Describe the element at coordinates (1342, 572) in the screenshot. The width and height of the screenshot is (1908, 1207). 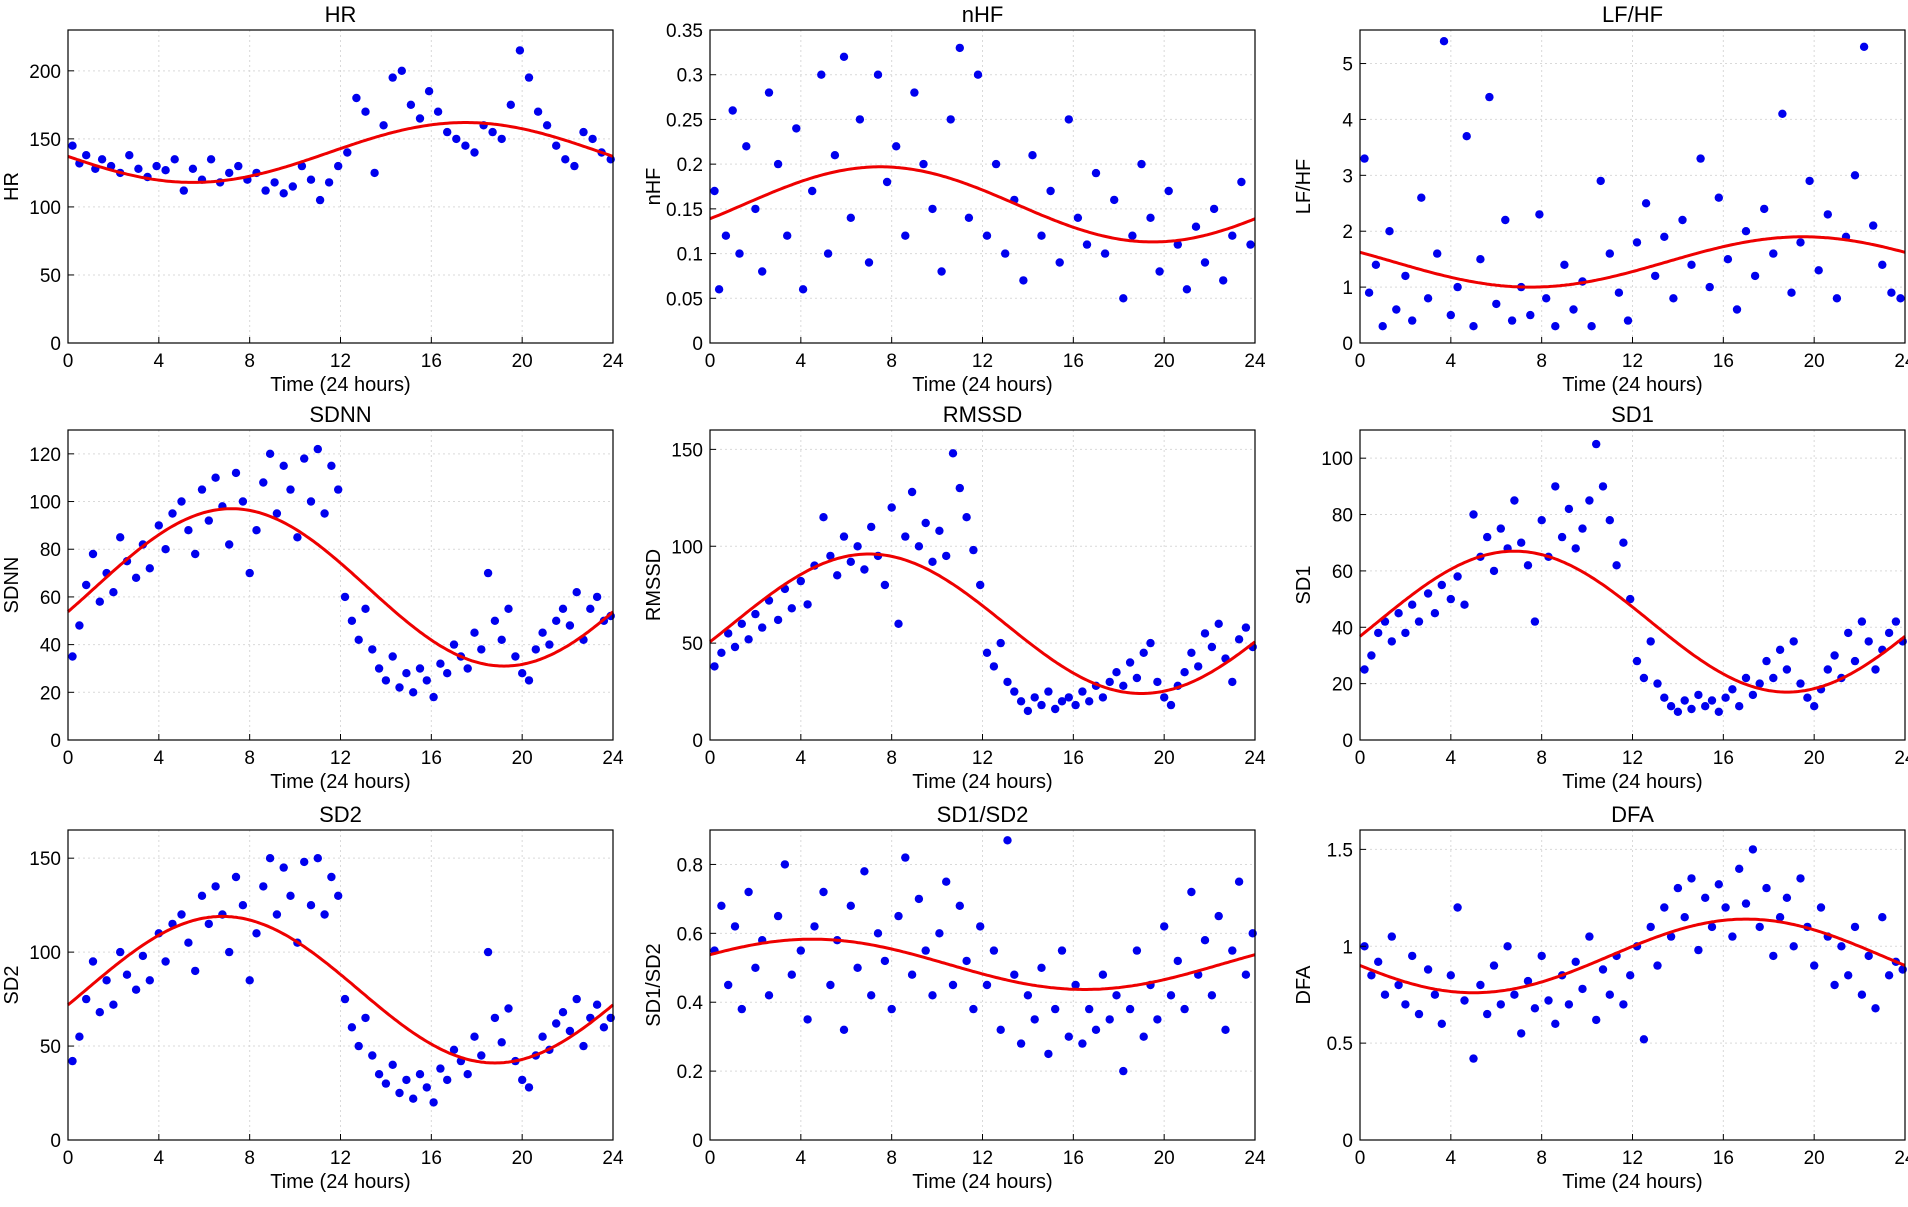
I see `y-tick-label: 60` at that location.